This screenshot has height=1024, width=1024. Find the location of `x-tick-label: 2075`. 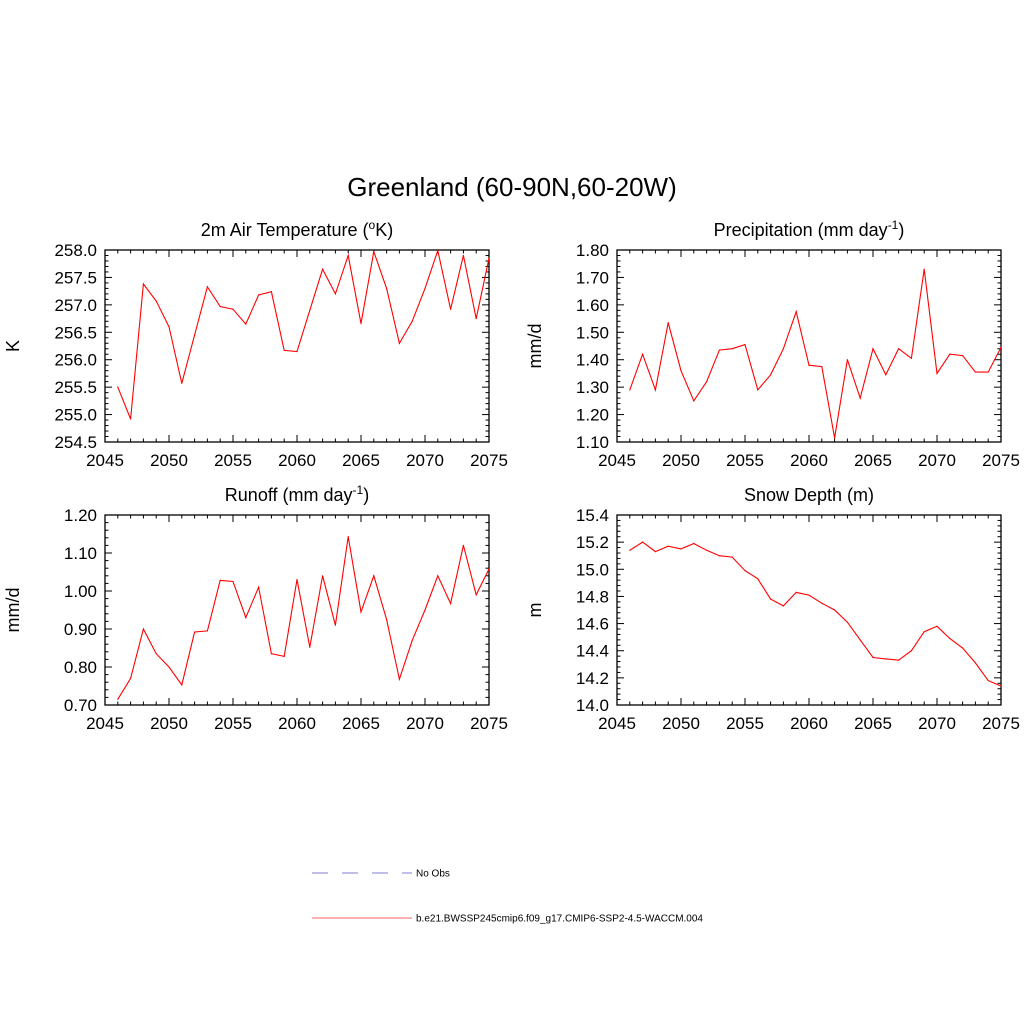

x-tick-label: 2075 is located at coordinates (1001, 460).